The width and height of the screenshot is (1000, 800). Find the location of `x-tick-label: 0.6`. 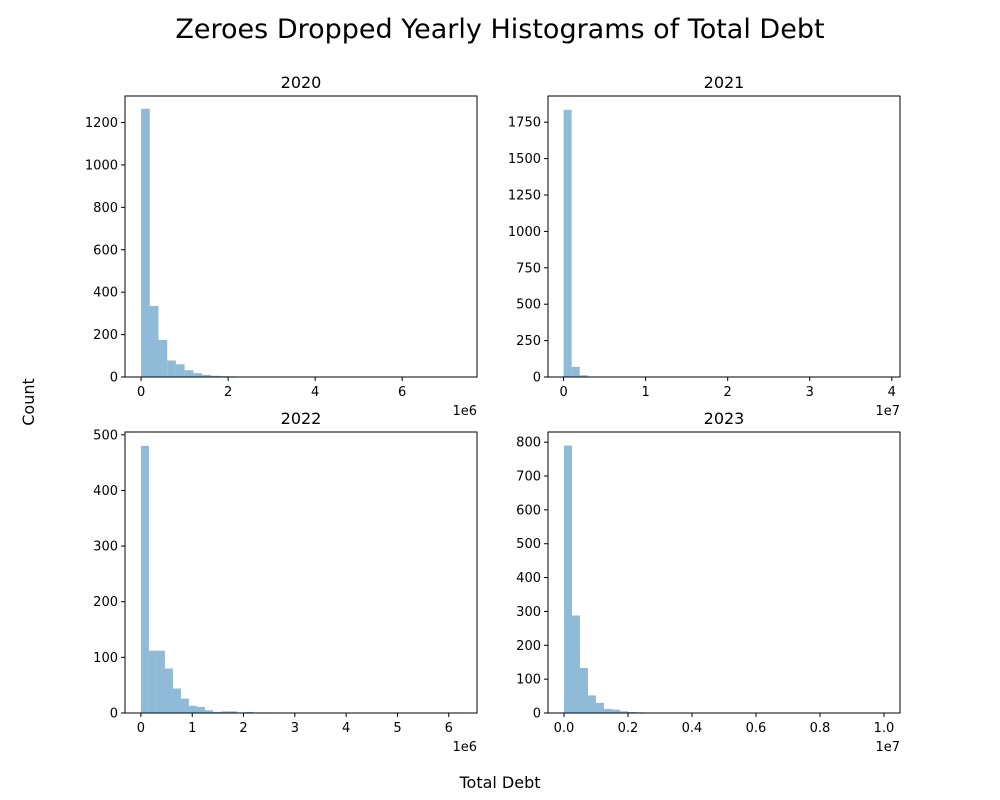

x-tick-label: 0.6 is located at coordinates (756, 728).